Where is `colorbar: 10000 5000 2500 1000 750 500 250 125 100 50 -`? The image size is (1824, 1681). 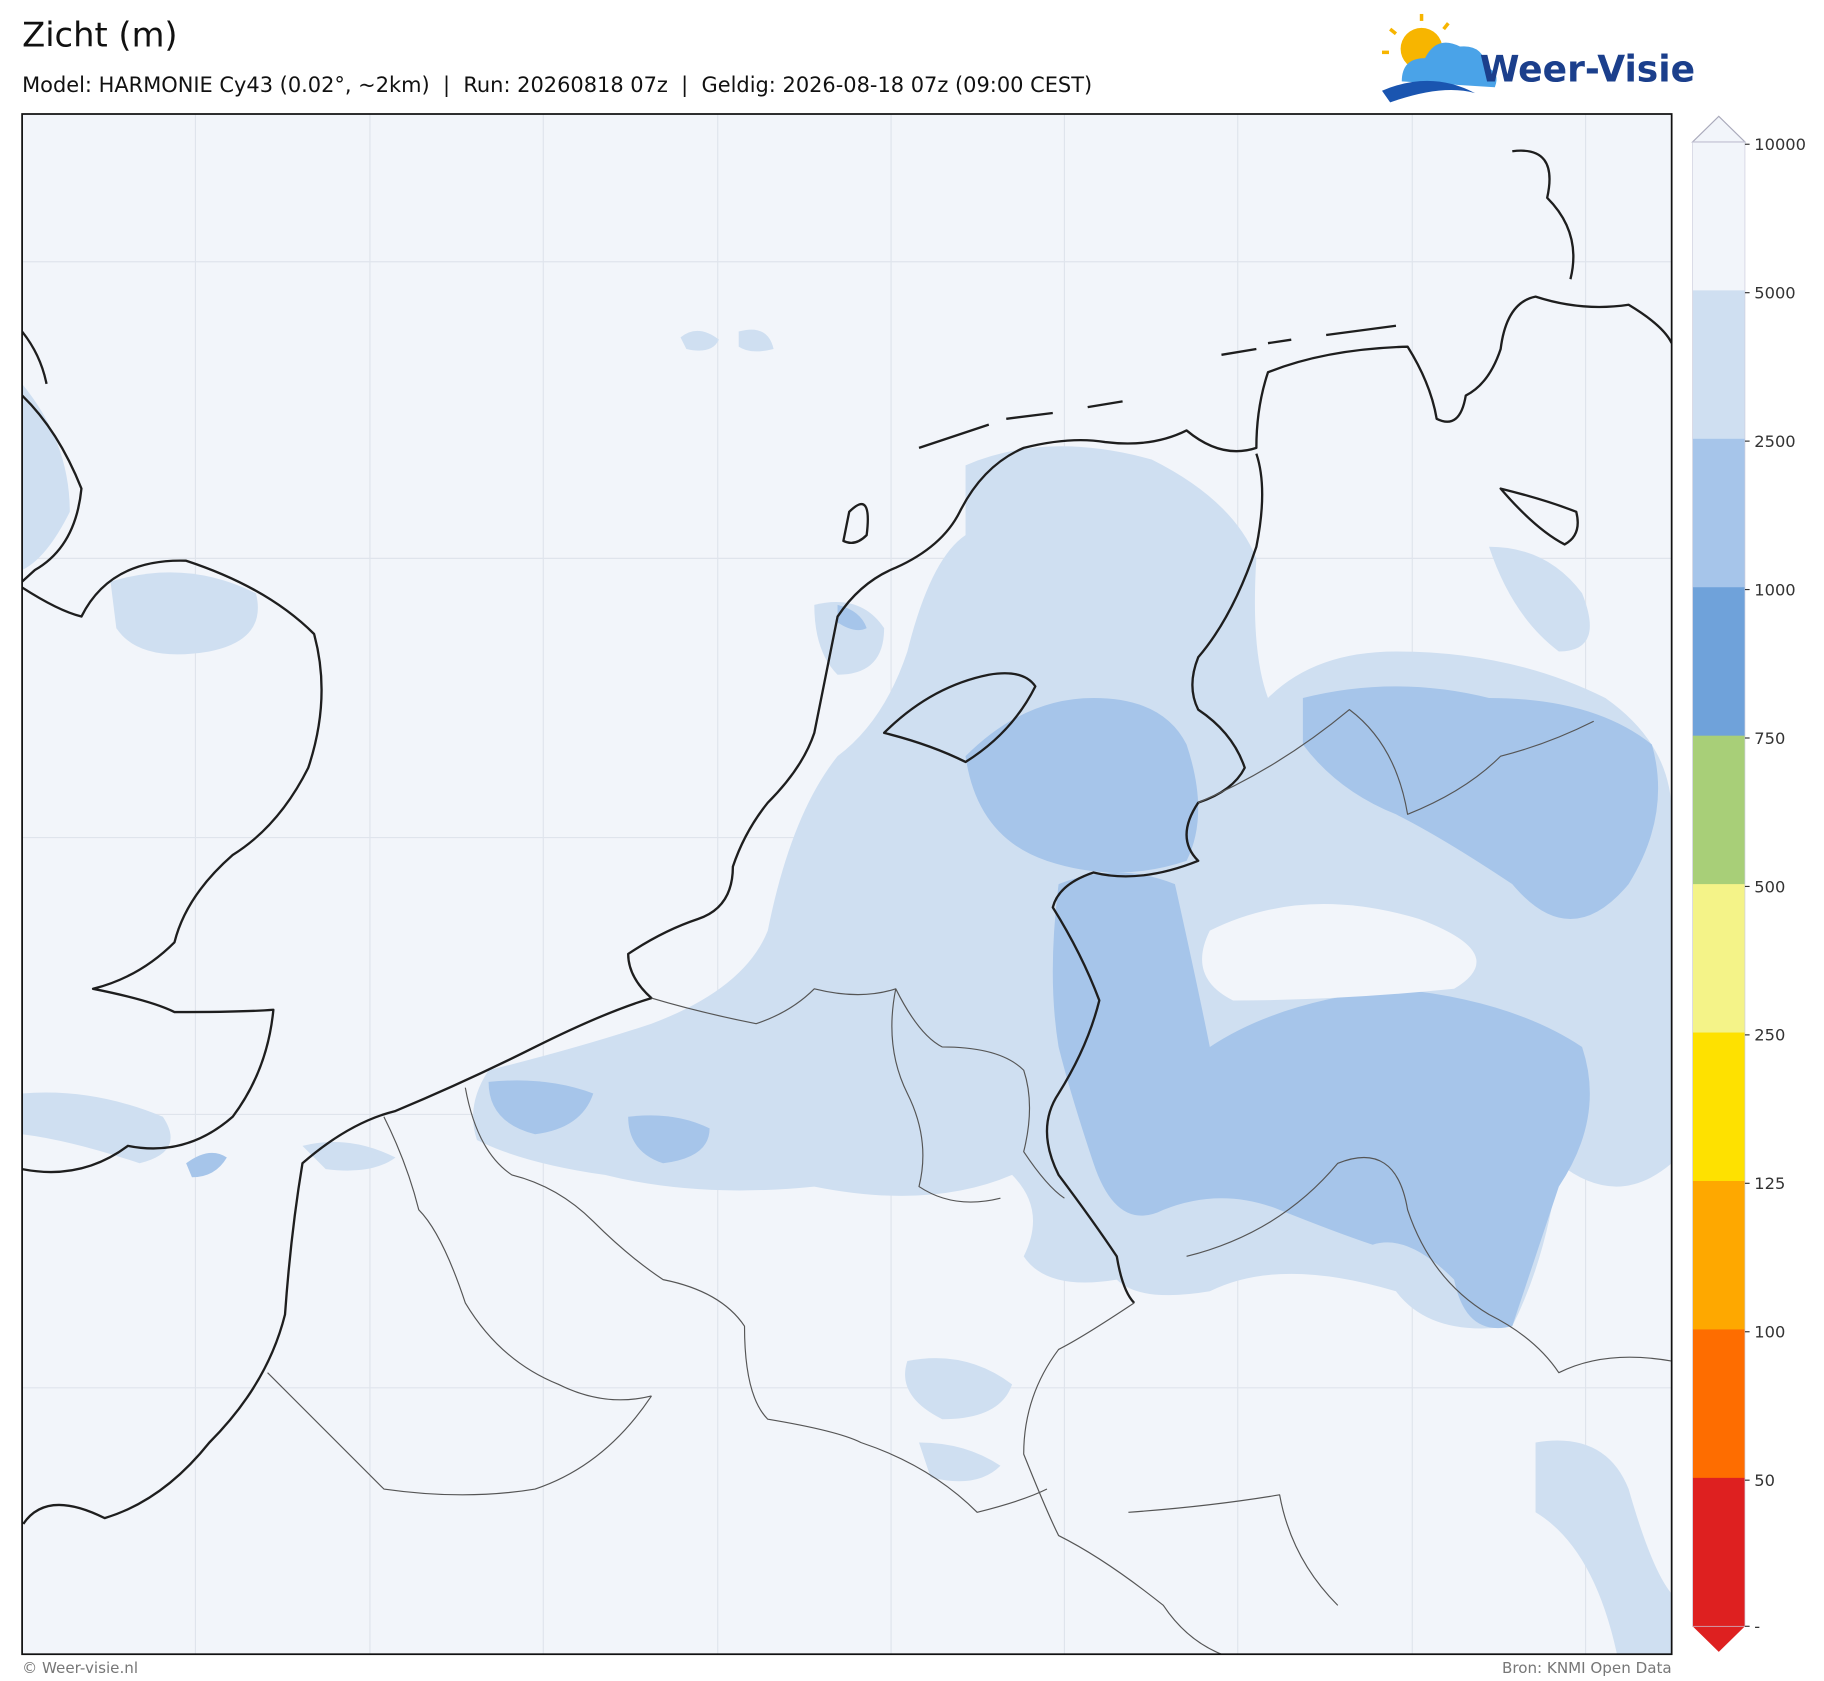
colorbar: 10000 5000 2500 1000 750 500 250 125 100 50 - is located at coordinates (1748, 883).